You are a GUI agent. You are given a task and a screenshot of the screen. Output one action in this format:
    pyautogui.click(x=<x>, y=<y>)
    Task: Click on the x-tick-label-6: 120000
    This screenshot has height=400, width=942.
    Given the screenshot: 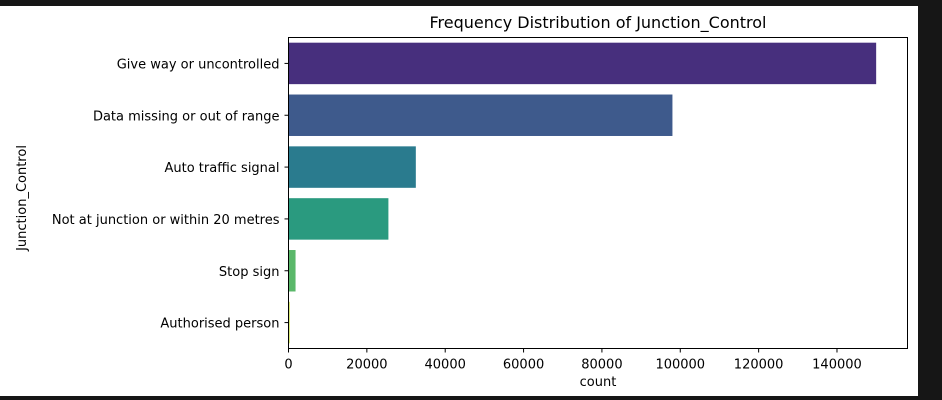 What is the action you would take?
    pyautogui.click(x=759, y=365)
    